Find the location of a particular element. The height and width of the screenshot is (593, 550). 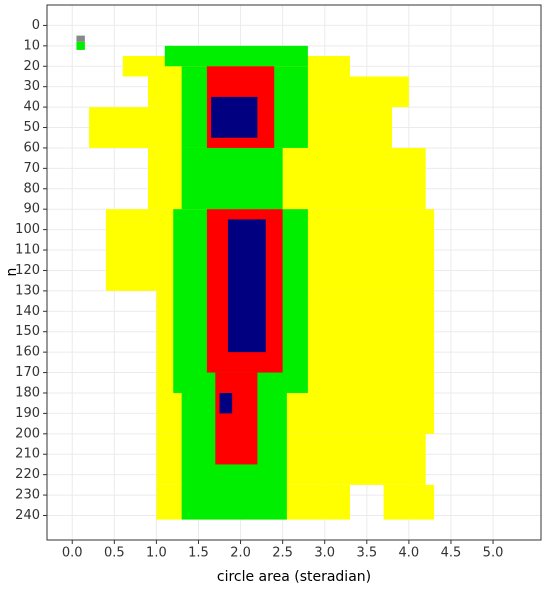

y-tick-label: 160 is located at coordinates (27, 352).